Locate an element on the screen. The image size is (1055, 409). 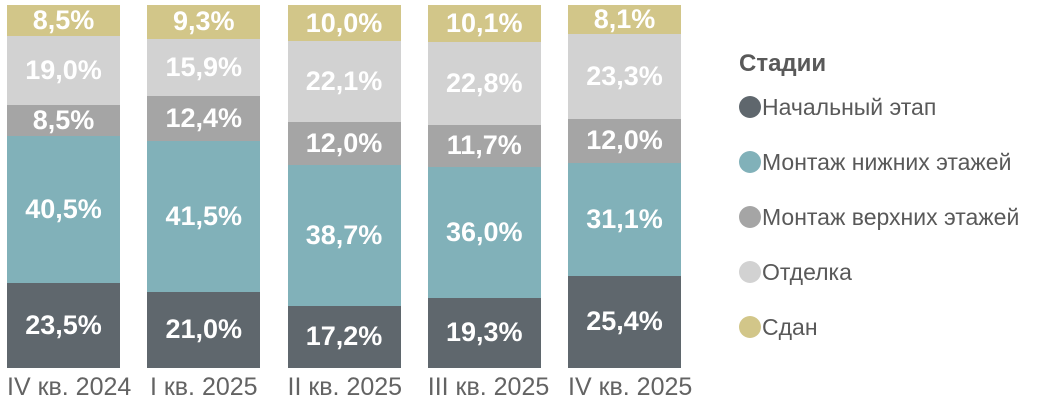
x-axis-label: III кв. 2025 is located at coordinates (488, 387).